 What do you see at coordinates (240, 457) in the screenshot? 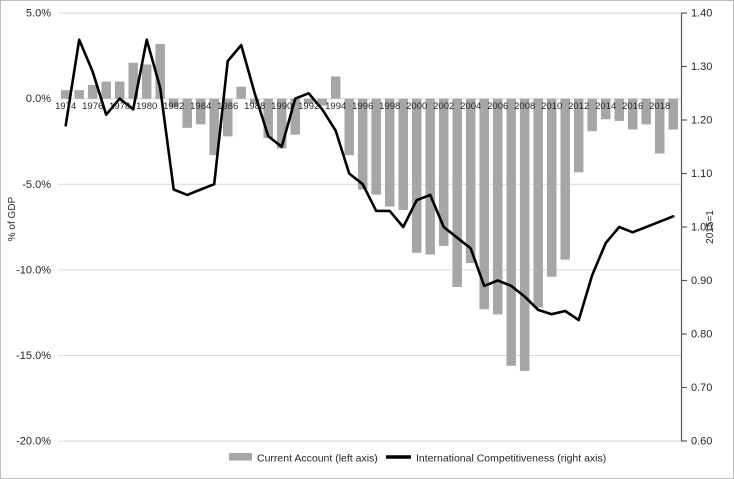
I see `legend-bar-swatch` at bounding box center [240, 457].